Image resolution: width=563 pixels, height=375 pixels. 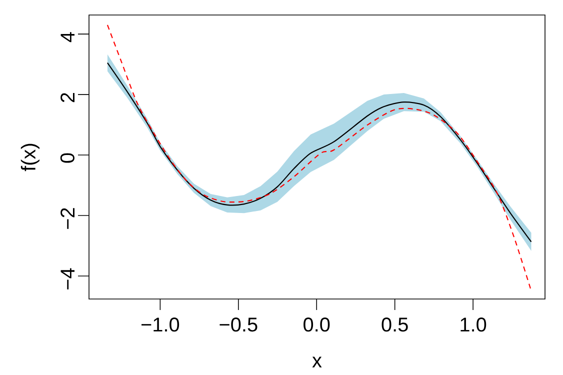 What do you see at coordinates (239, 325) in the screenshot?
I see `x-tick-label: −0.5` at bounding box center [239, 325].